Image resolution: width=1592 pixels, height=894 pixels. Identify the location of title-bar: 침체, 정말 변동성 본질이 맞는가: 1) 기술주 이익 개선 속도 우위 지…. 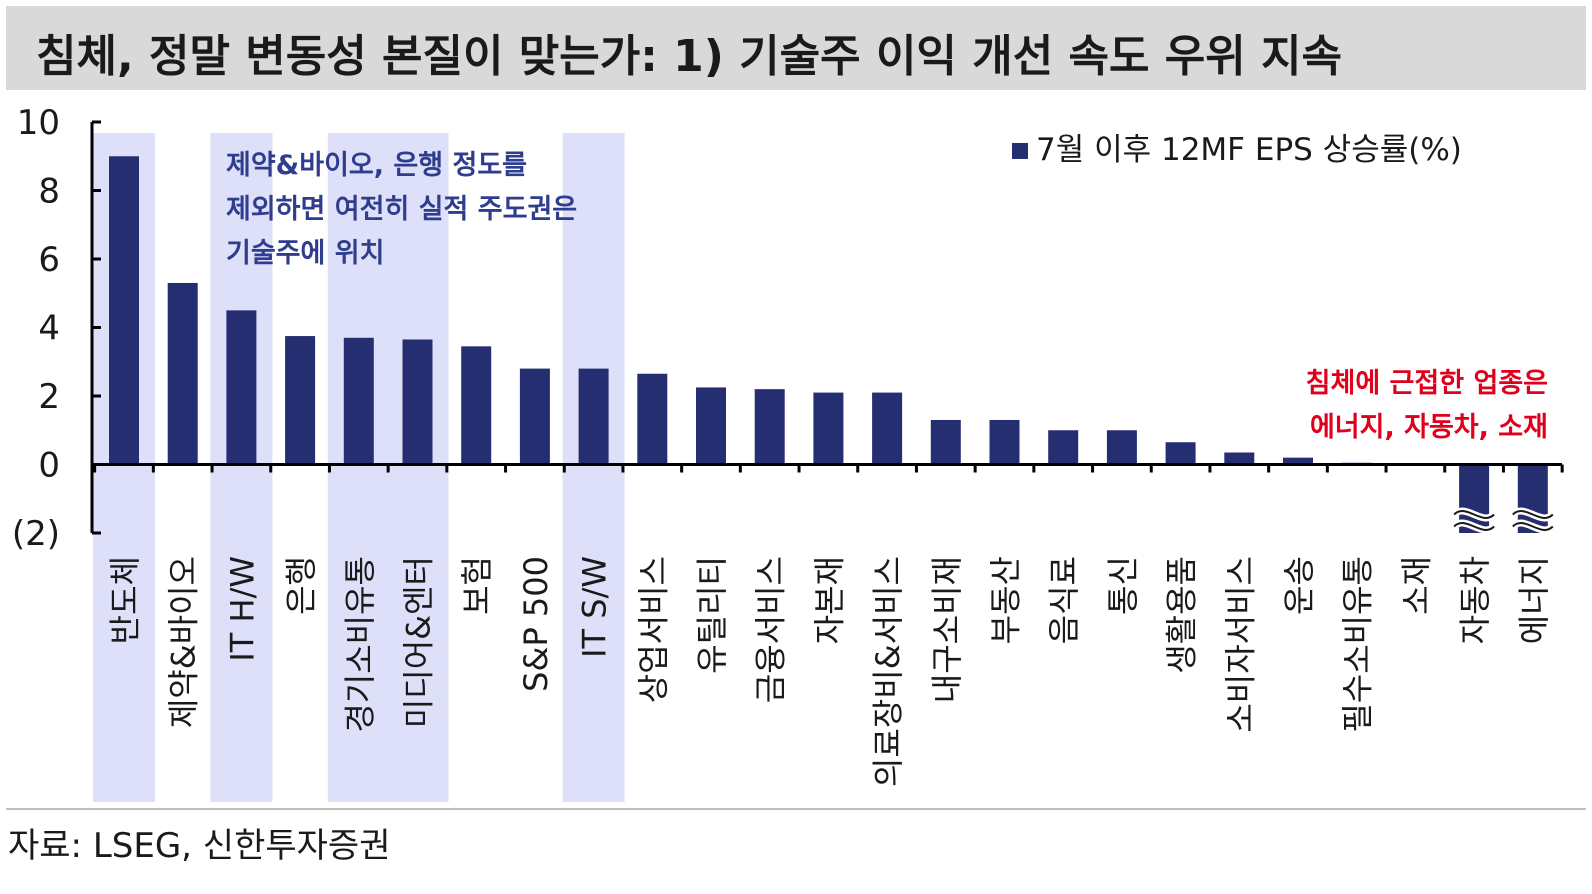
(796, 48).